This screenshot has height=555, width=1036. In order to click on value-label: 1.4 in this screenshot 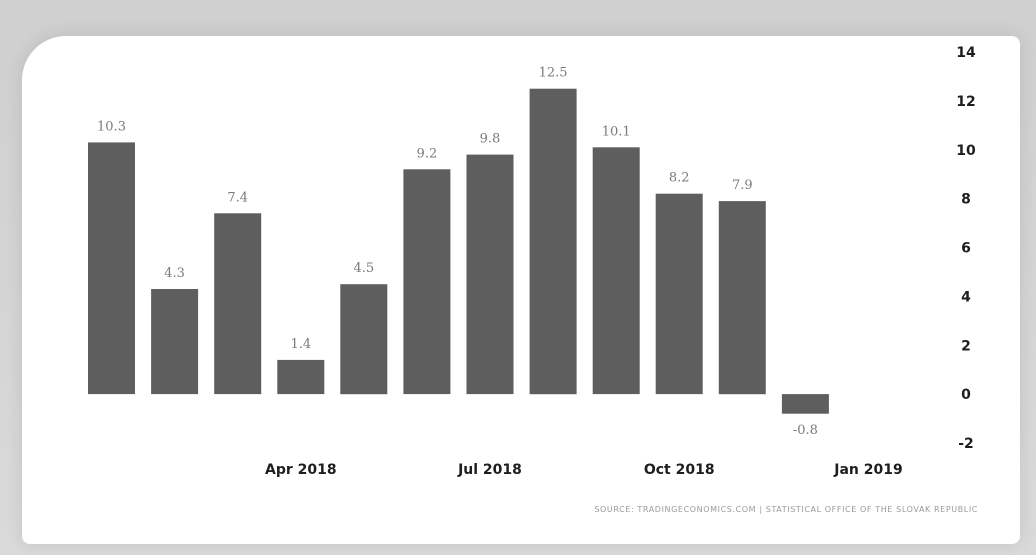, I will do `click(300, 344)`.